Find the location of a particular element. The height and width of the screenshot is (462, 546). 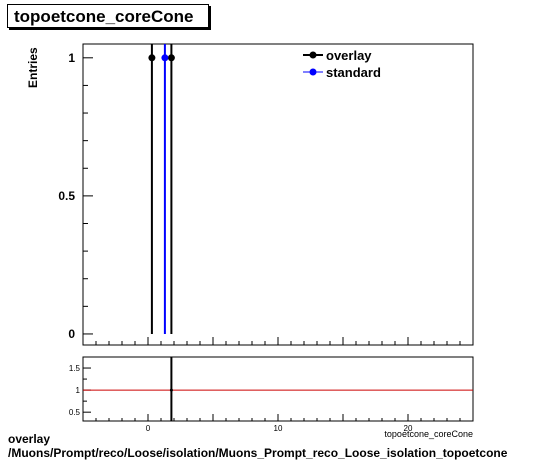

plot-title: topoetcone_coreCone is located at coordinates (108, 16).